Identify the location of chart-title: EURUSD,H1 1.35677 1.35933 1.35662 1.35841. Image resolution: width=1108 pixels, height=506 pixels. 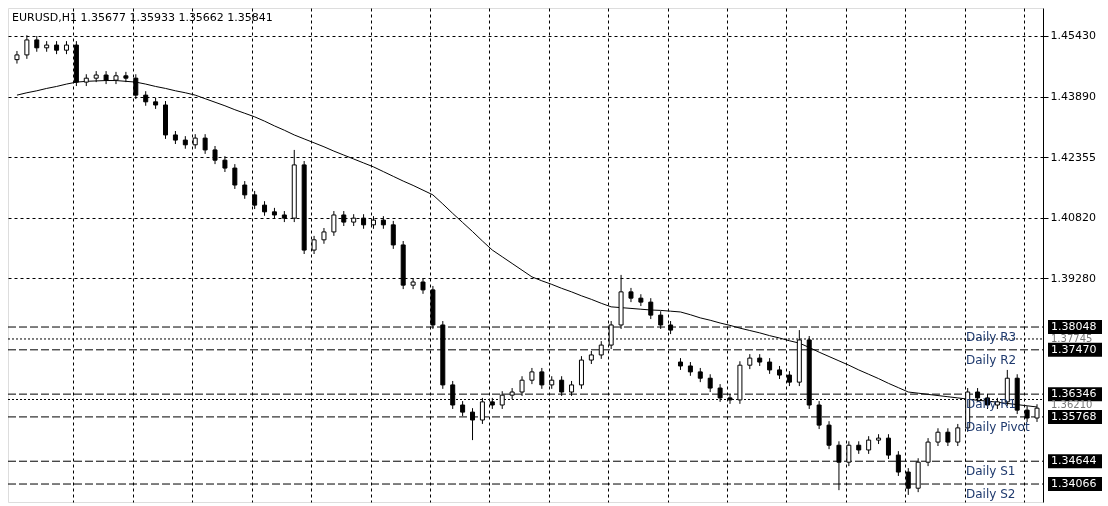
(142, 17).